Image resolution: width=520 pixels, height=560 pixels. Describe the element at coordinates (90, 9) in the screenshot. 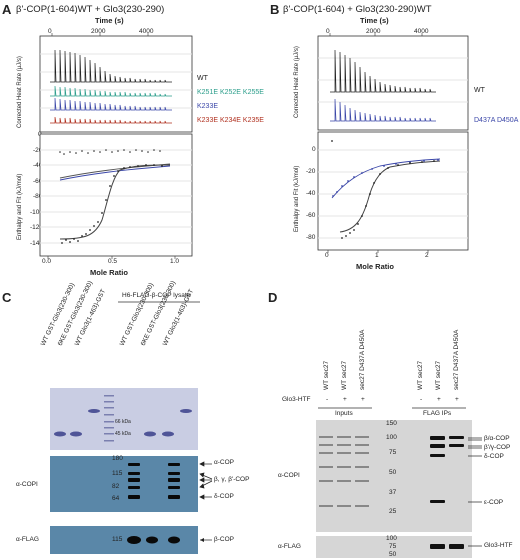

I see `panel-a-title: β'-COP(1-604)WT + Glo3(230-290)` at that location.